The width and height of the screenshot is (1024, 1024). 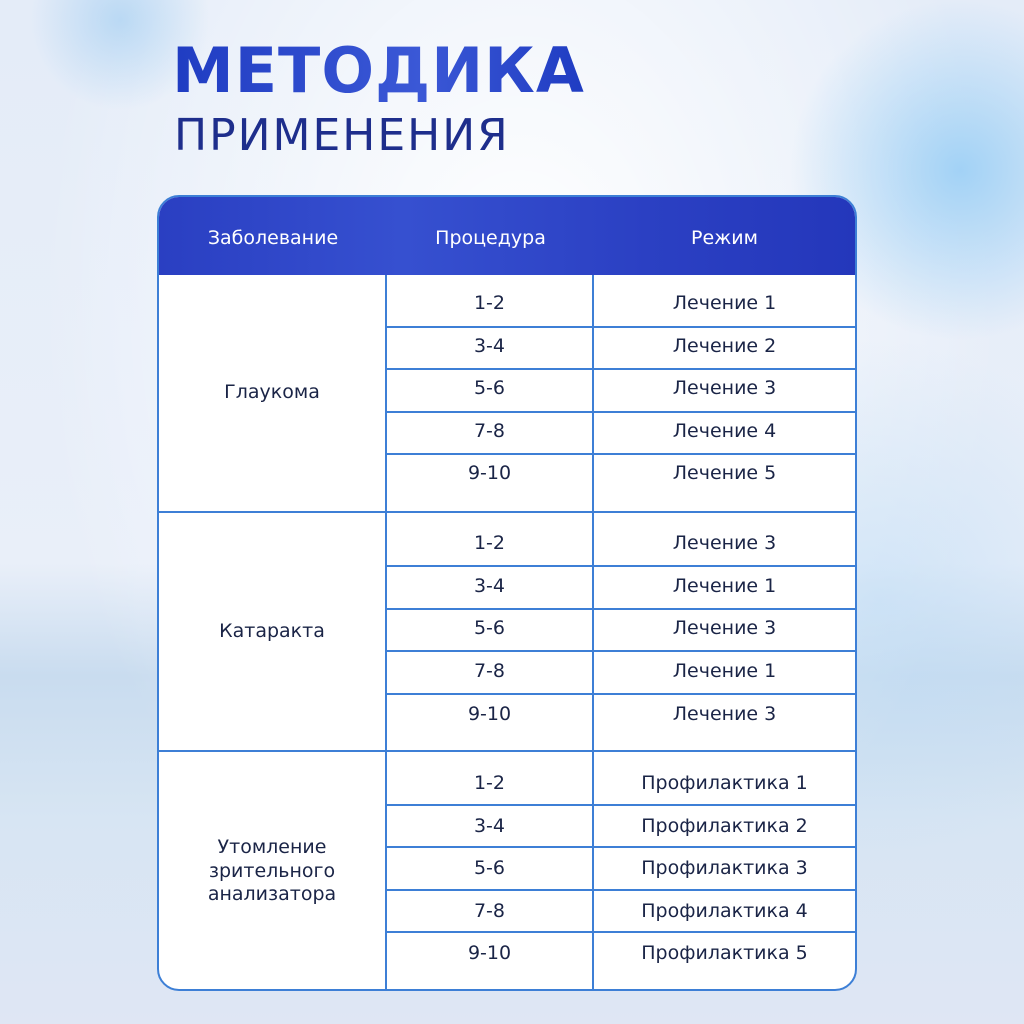 What do you see at coordinates (490, 238) in the screenshot?
I see `column-header-procedure: Процедура` at bounding box center [490, 238].